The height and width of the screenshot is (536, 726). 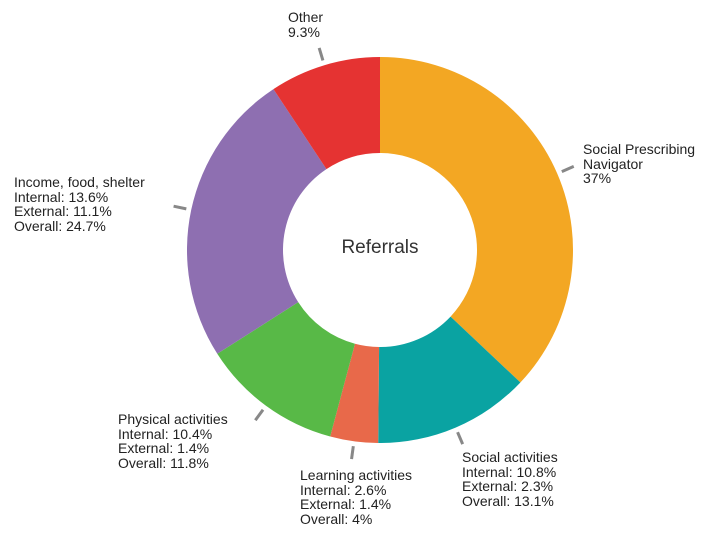 I want to click on breakdown-label: External: 11.1%, so click(x=63, y=211).